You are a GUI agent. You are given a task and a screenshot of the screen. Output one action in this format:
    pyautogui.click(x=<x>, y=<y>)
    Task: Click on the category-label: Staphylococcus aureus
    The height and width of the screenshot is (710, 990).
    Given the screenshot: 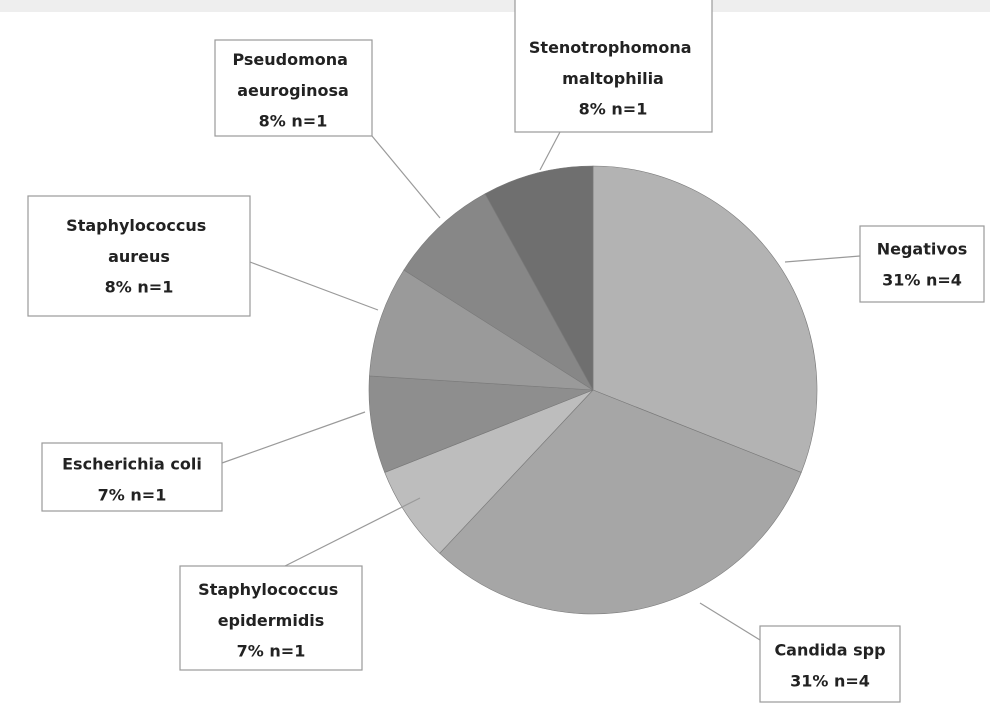 What is the action you would take?
    pyautogui.click(x=139, y=241)
    